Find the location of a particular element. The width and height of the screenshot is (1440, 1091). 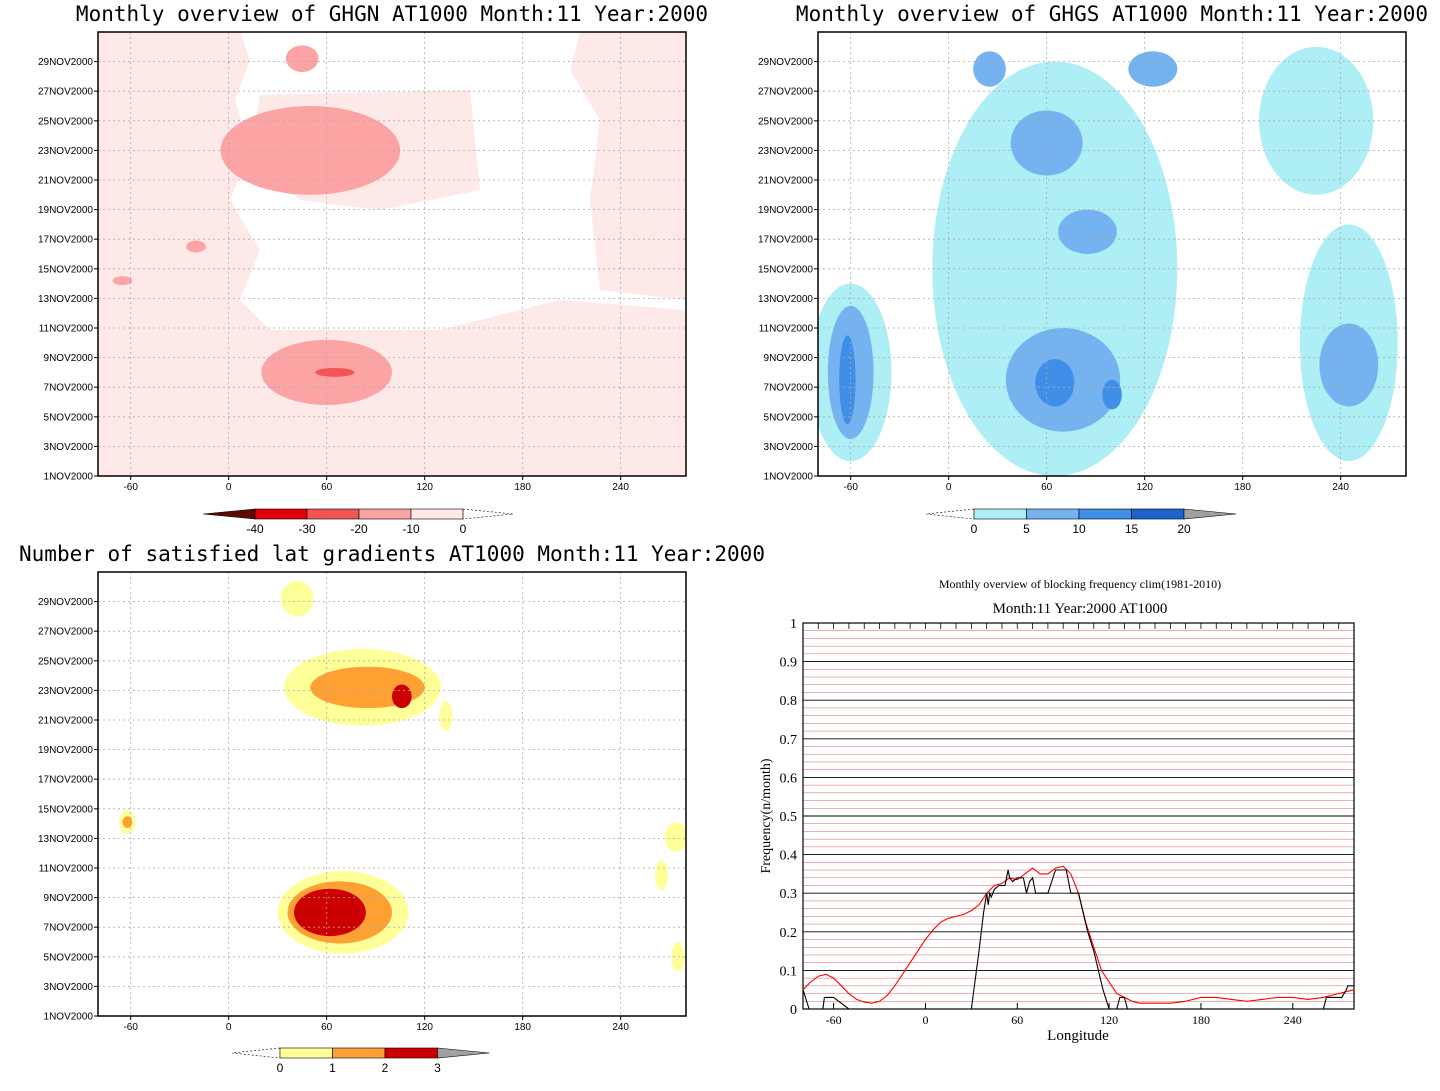

ytick-label-0-3: 7NOV2000 is located at coordinates (69, 388).